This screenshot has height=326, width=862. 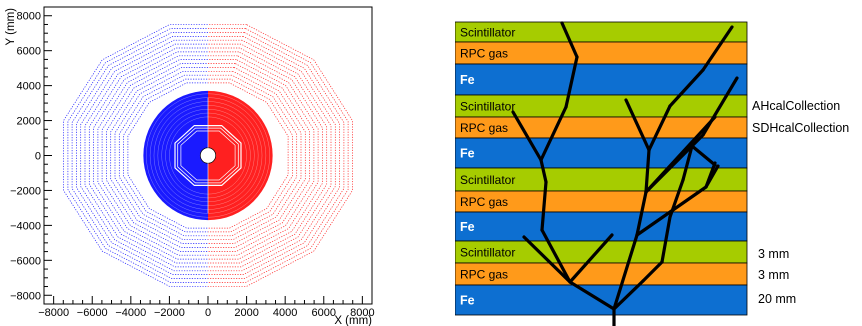 What do you see at coordinates (362, 313) in the screenshot?
I see `x-tick-label: 8000` at bounding box center [362, 313].